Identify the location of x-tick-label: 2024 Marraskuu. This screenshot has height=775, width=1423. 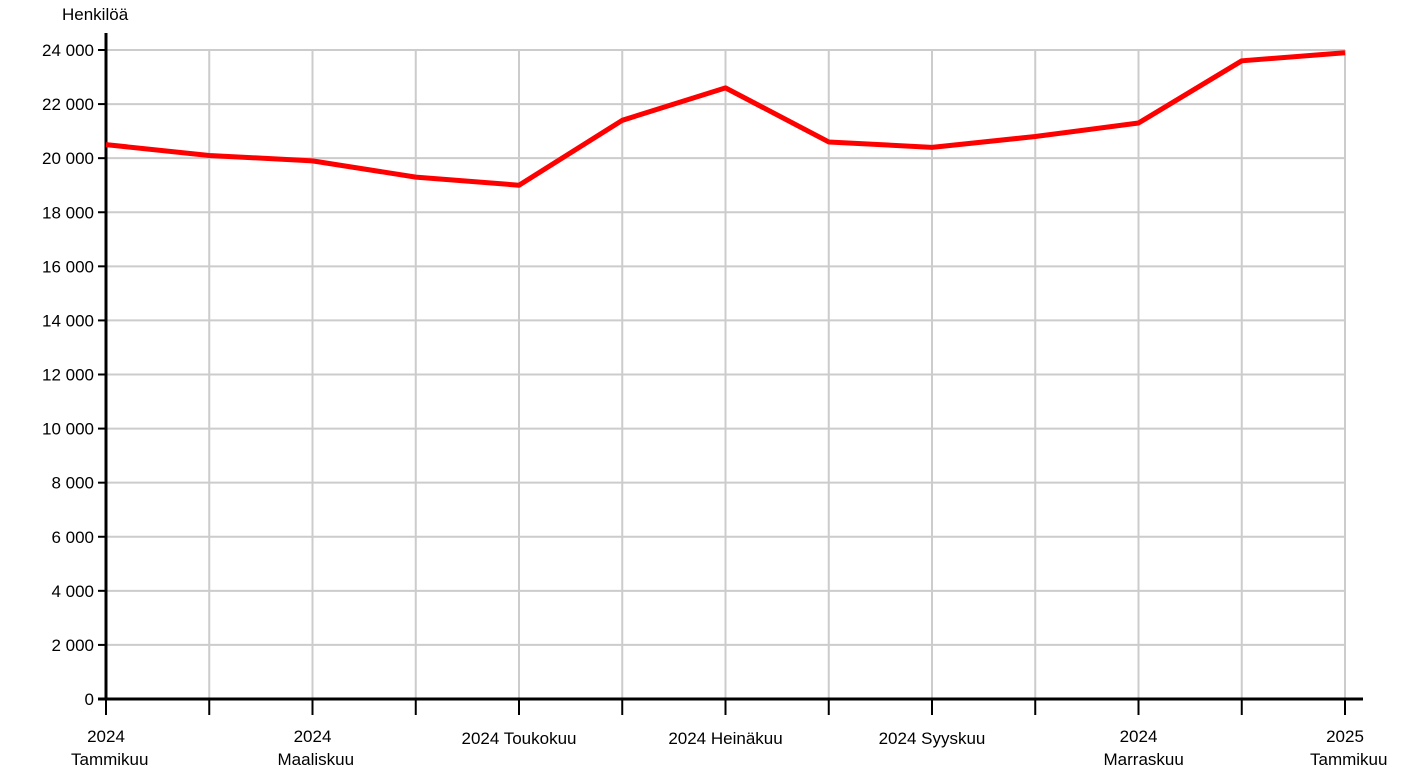
(1143, 748).